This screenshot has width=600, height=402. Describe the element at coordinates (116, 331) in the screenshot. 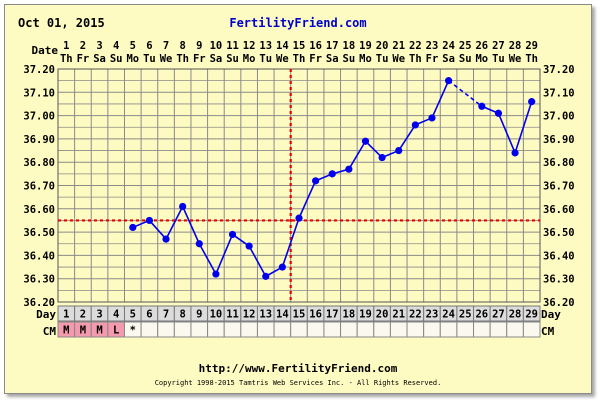

I see `cm-value: L` at that location.